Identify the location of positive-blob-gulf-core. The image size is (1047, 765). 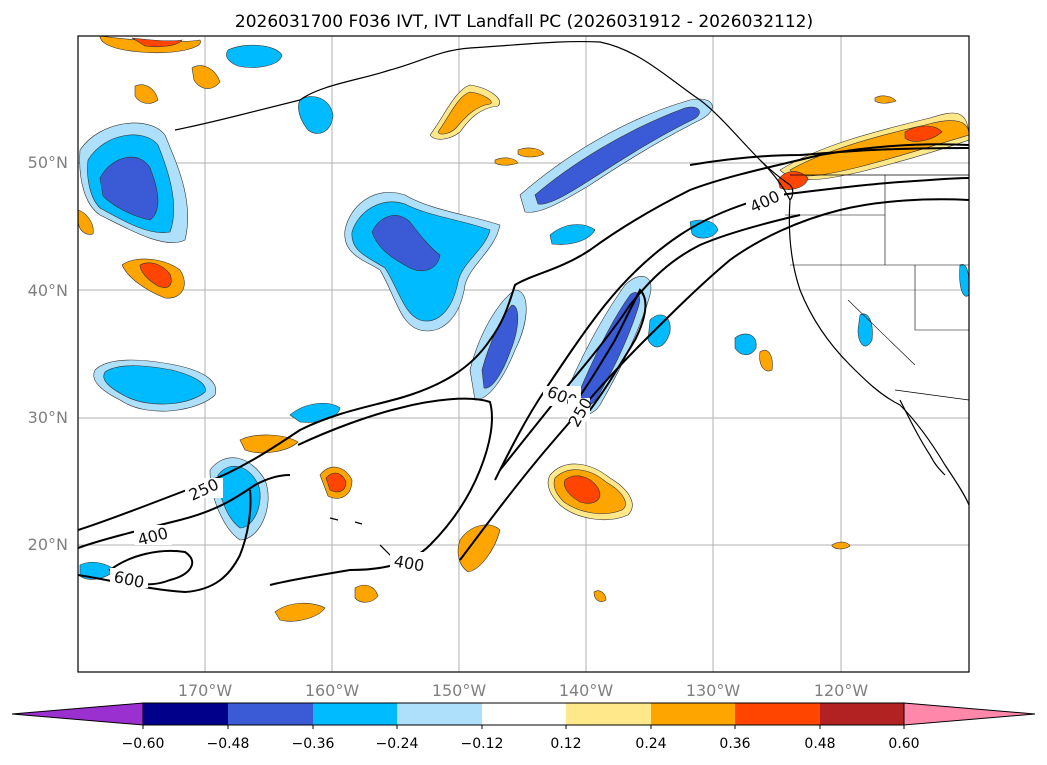
(464, 113).